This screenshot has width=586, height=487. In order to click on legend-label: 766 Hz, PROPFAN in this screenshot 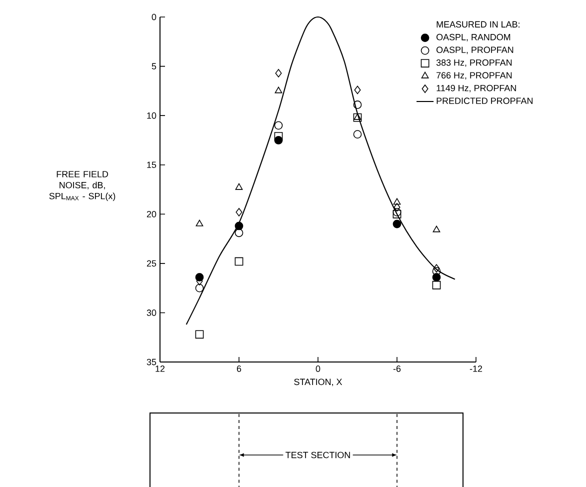, I will do `click(474, 76)`.